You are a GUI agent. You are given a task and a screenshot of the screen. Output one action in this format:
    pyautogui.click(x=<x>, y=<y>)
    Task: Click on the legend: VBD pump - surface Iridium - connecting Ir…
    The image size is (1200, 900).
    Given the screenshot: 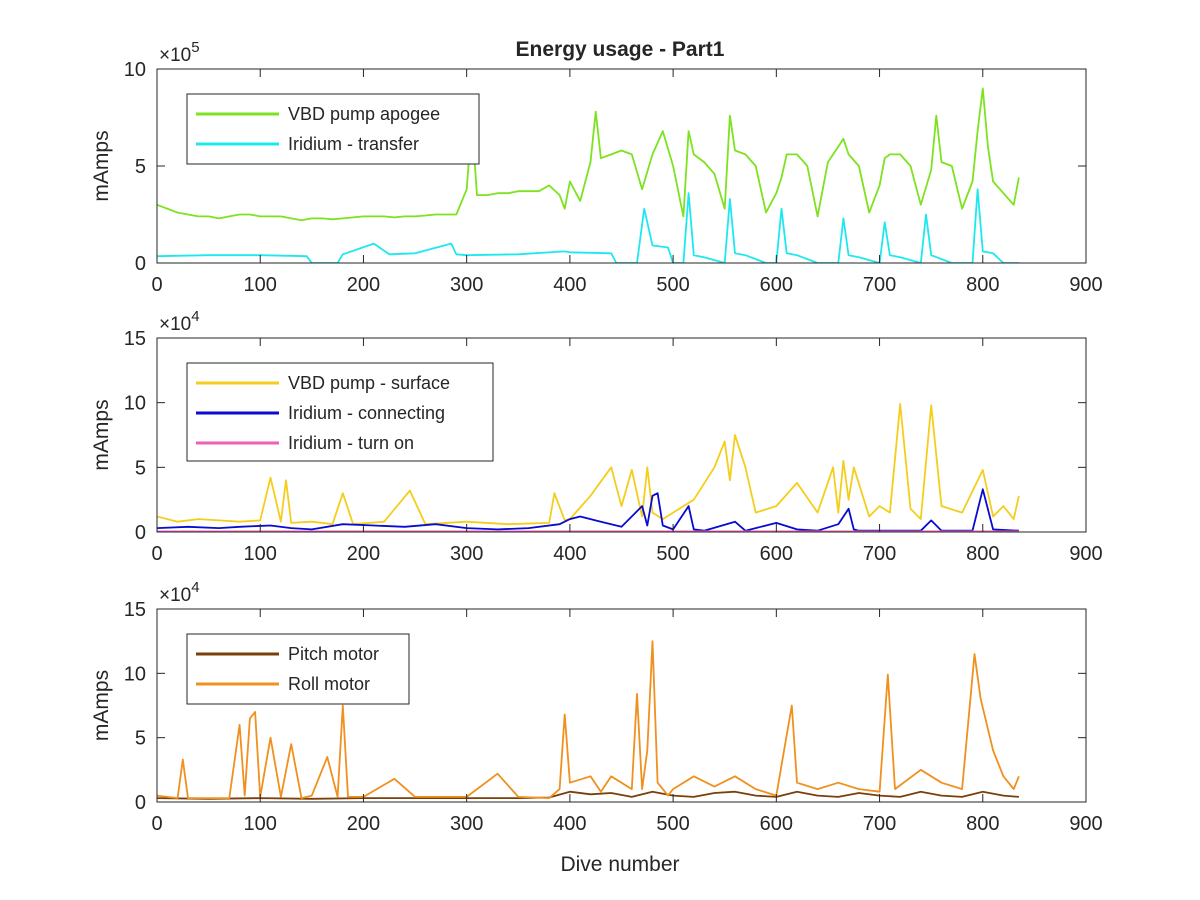 What is the action you would take?
    pyautogui.click(x=340, y=412)
    